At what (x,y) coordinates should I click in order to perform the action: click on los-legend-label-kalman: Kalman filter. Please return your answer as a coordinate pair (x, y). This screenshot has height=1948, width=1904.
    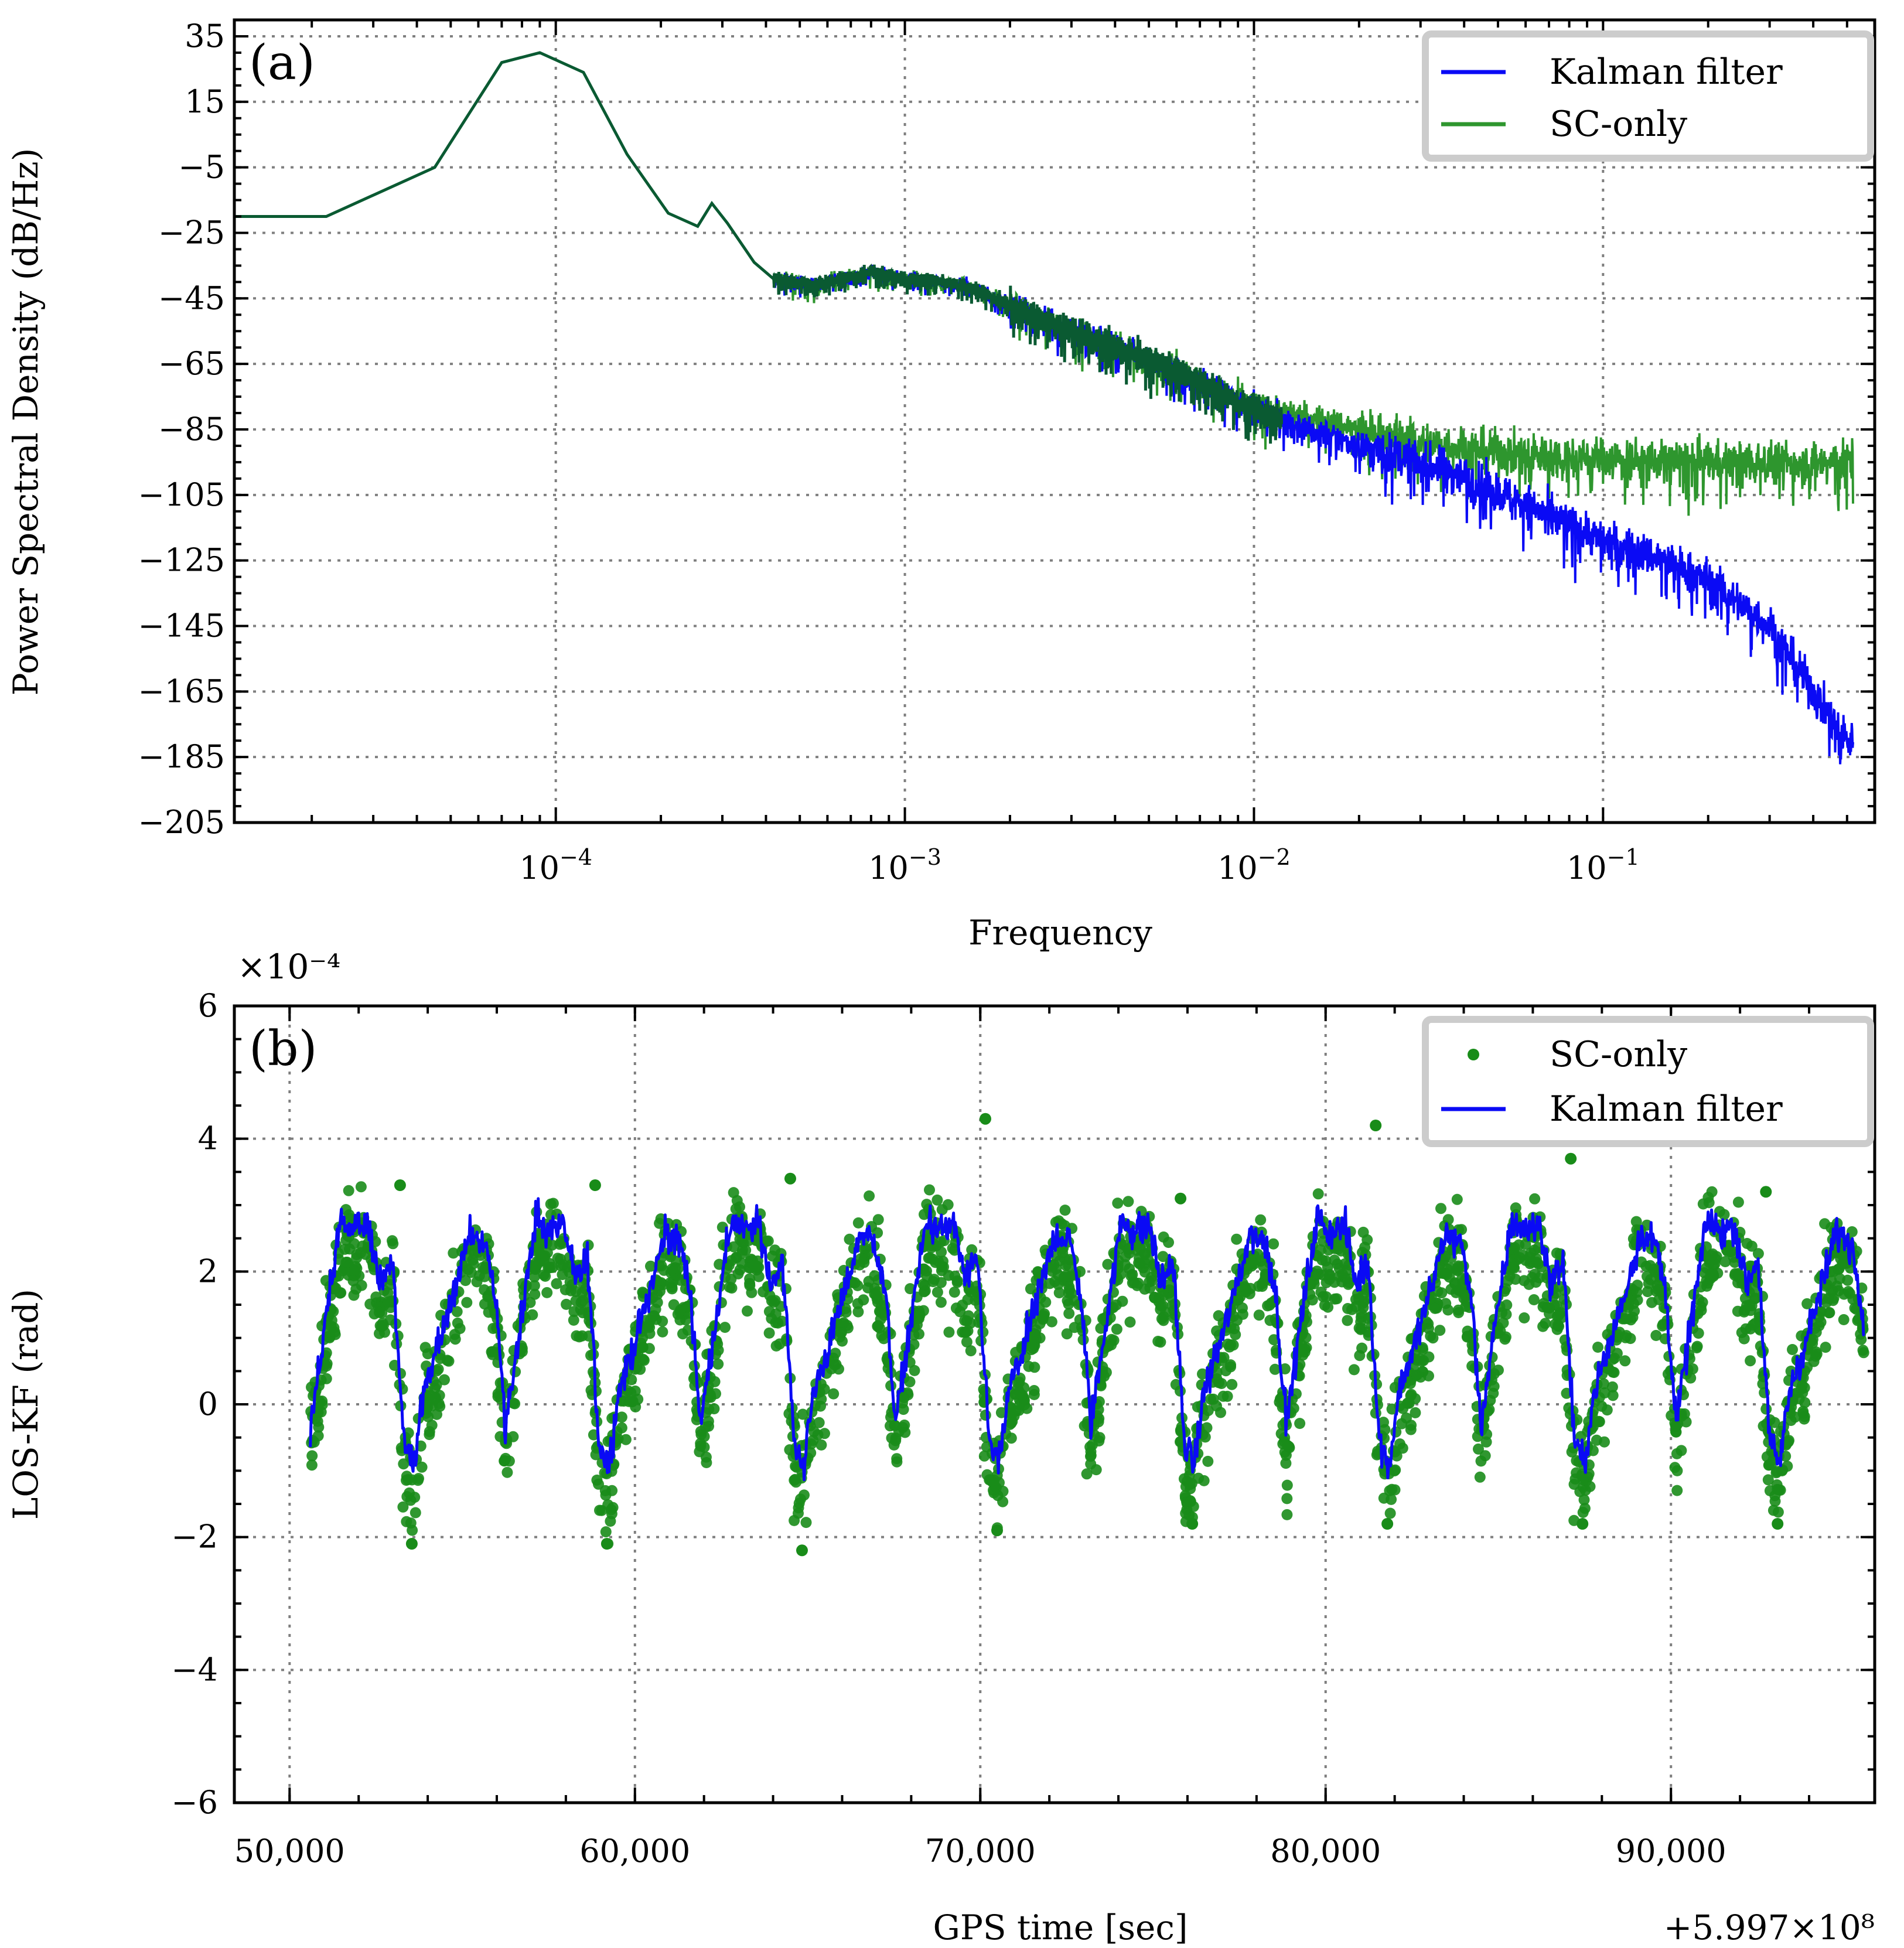
    Looking at the image, I should click on (1666, 1109).